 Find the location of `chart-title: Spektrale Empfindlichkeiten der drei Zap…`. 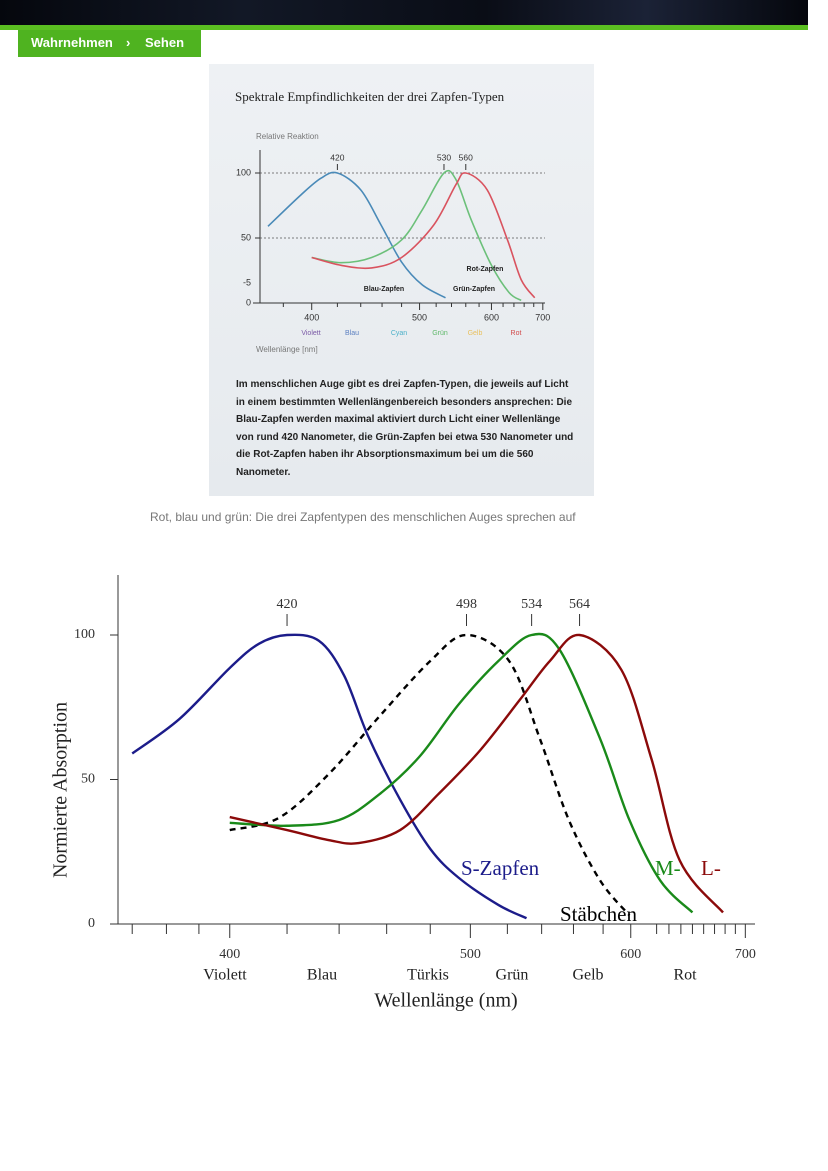

chart-title: Spektrale Empfindlichkeiten der drei Zap… is located at coordinates (370, 96).